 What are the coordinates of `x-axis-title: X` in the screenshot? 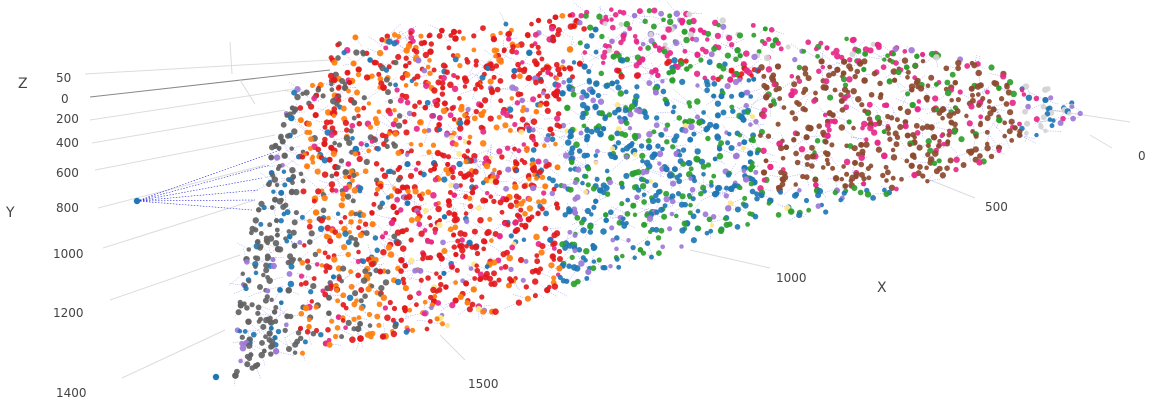 It's located at (882, 288).